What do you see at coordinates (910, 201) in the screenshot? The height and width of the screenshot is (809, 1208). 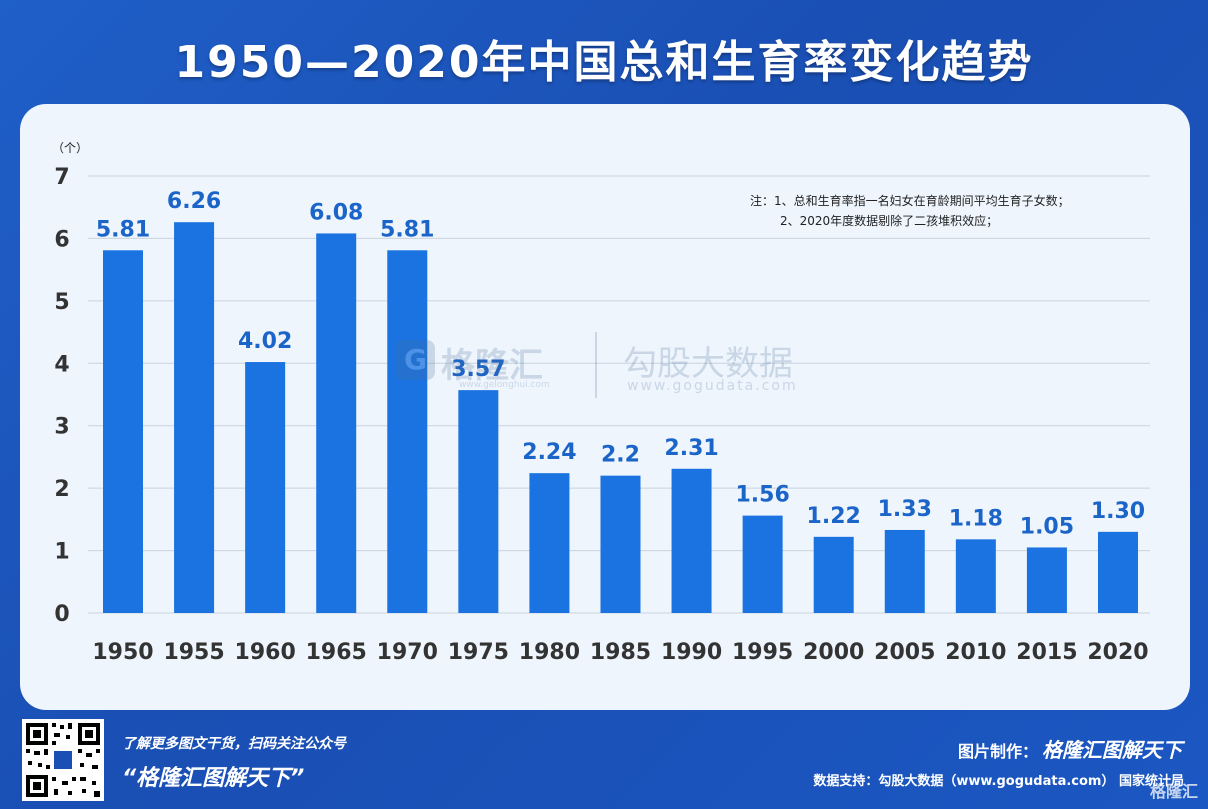 I see `note-line-1: 注：1、总和生育率指一名妇女在育龄期间平均生育子女数；` at bounding box center [910, 201].